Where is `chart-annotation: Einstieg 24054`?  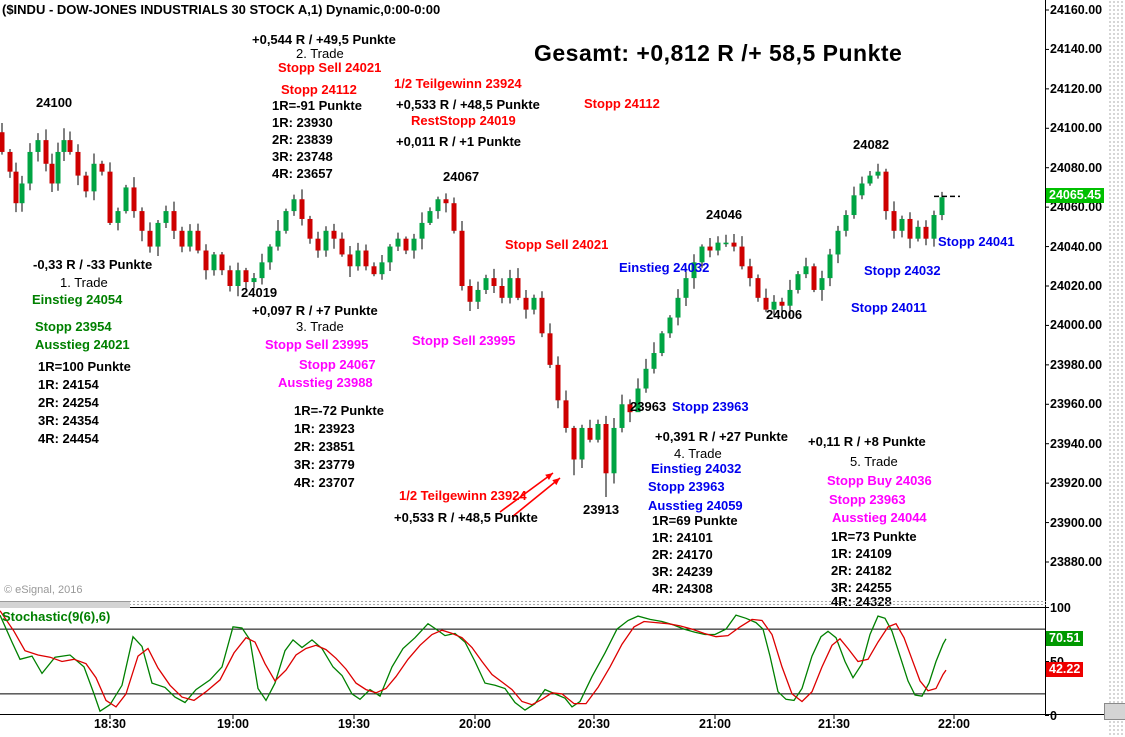 chart-annotation: Einstieg 24054 is located at coordinates (77, 299).